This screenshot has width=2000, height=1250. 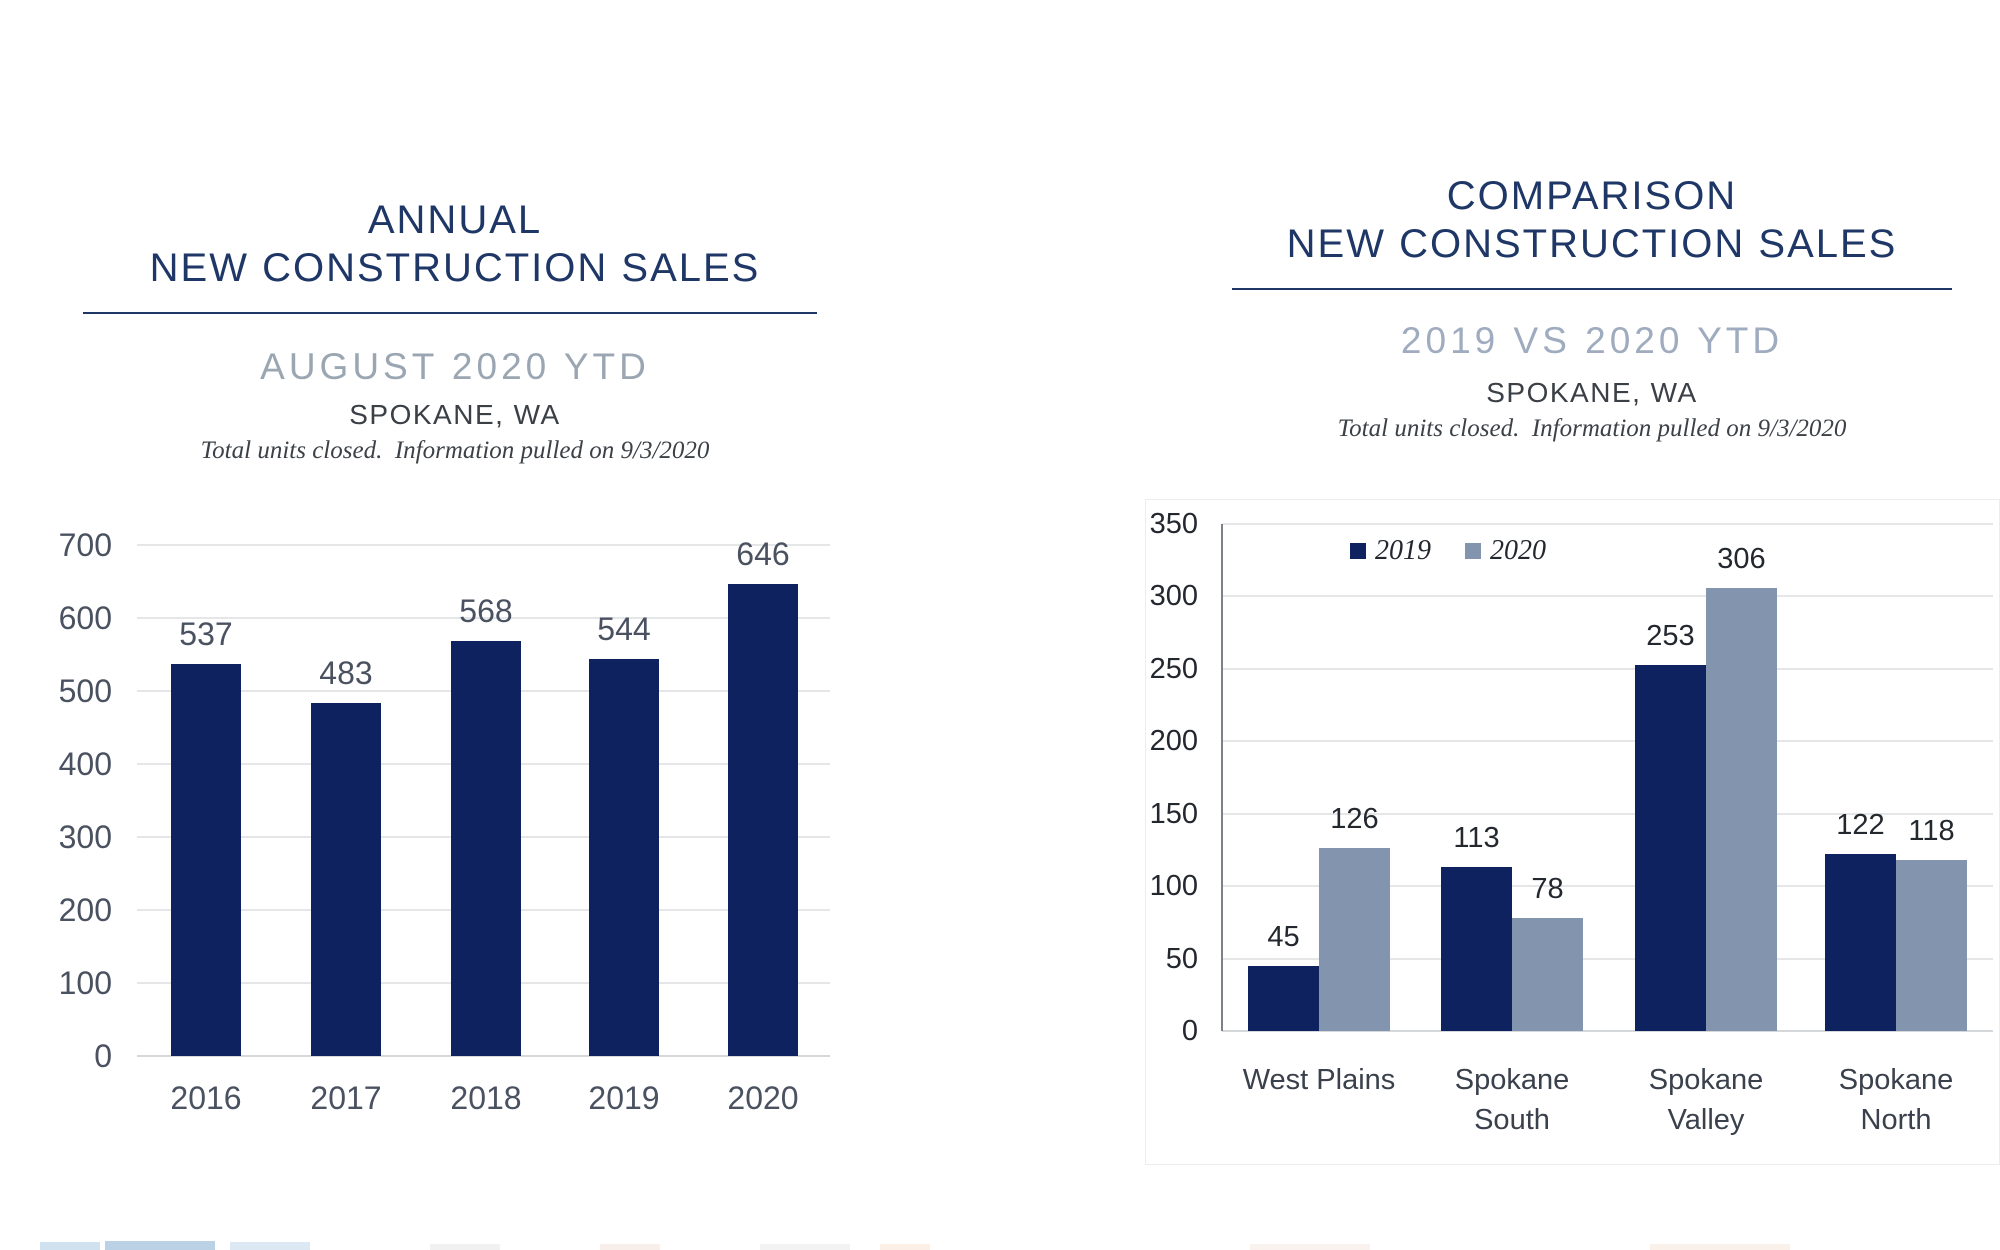 I want to click on bar-spokane-valley-2019, so click(x=1670, y=847).